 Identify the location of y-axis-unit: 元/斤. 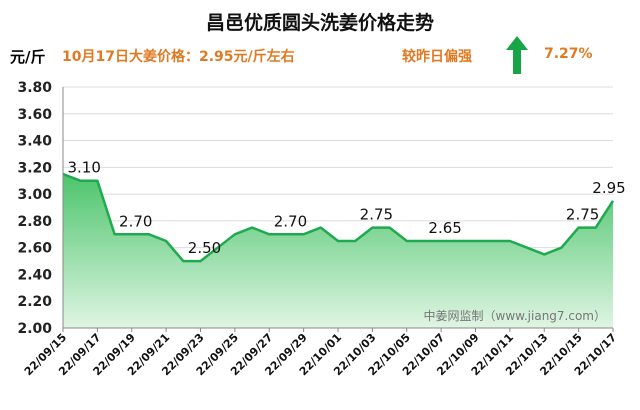
(28, 57).